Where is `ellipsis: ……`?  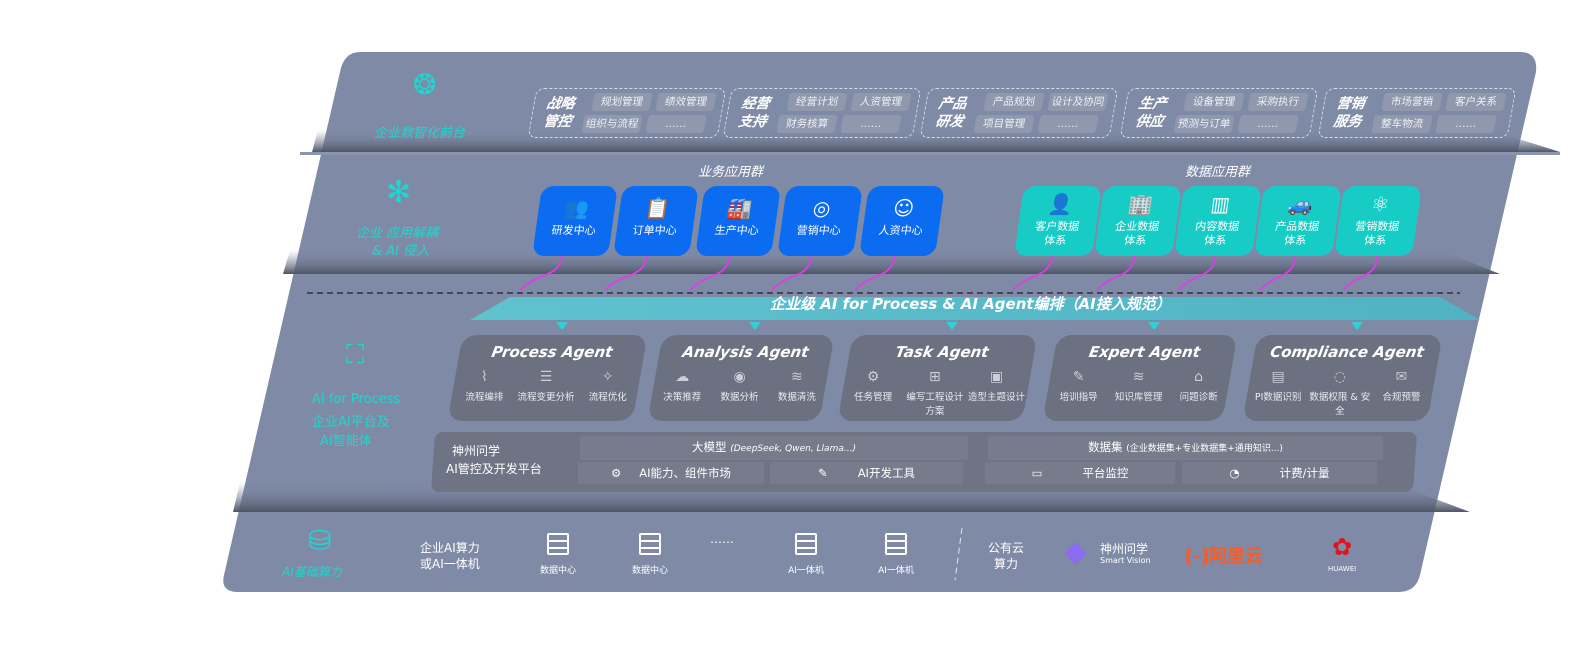
ellipsis: …… is located at coordinates (722, 539).